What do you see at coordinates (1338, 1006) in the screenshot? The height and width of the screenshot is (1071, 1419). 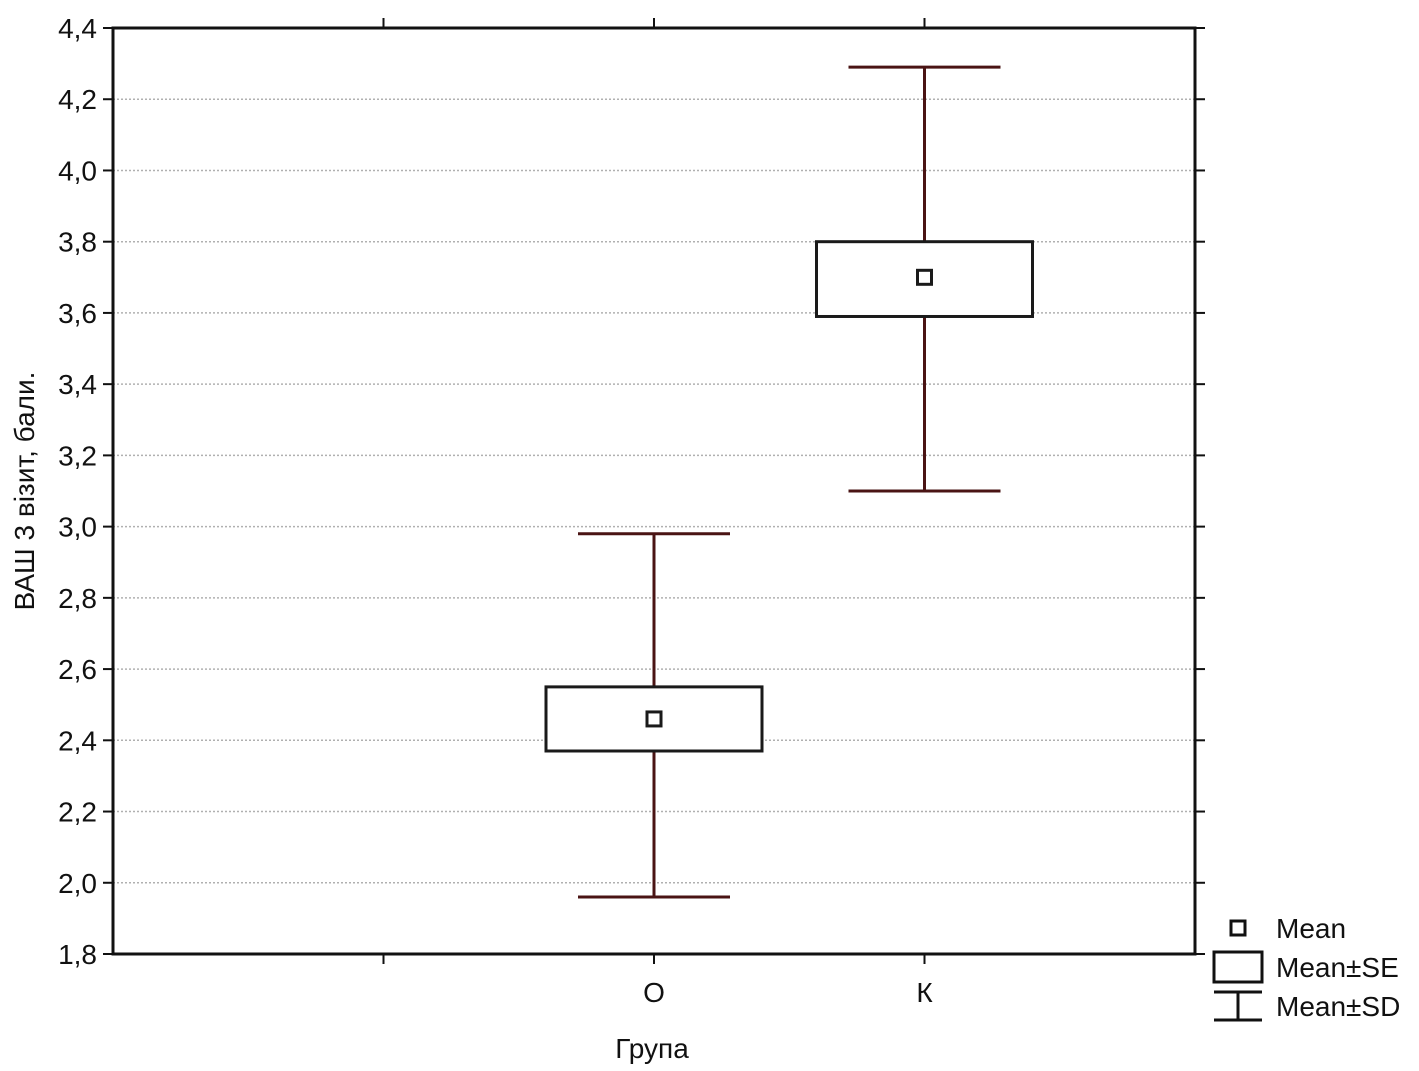 I see `legend-label-sd: Mean±SD` at bounding box center [1338, 1006].